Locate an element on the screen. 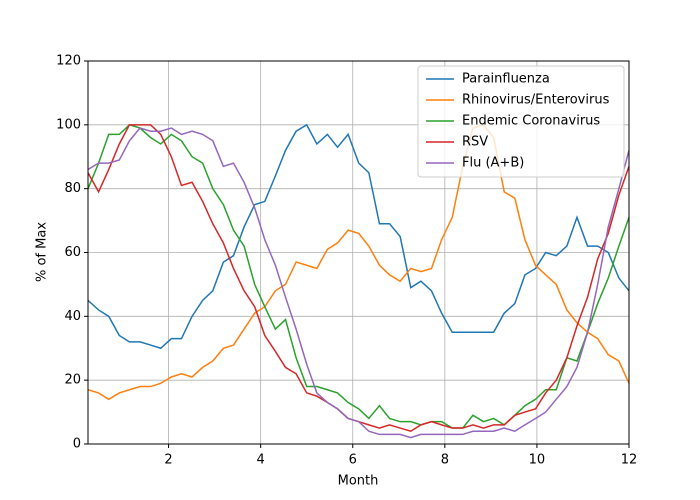  y-tick-label: 100 is located at coordinates (68, 124).